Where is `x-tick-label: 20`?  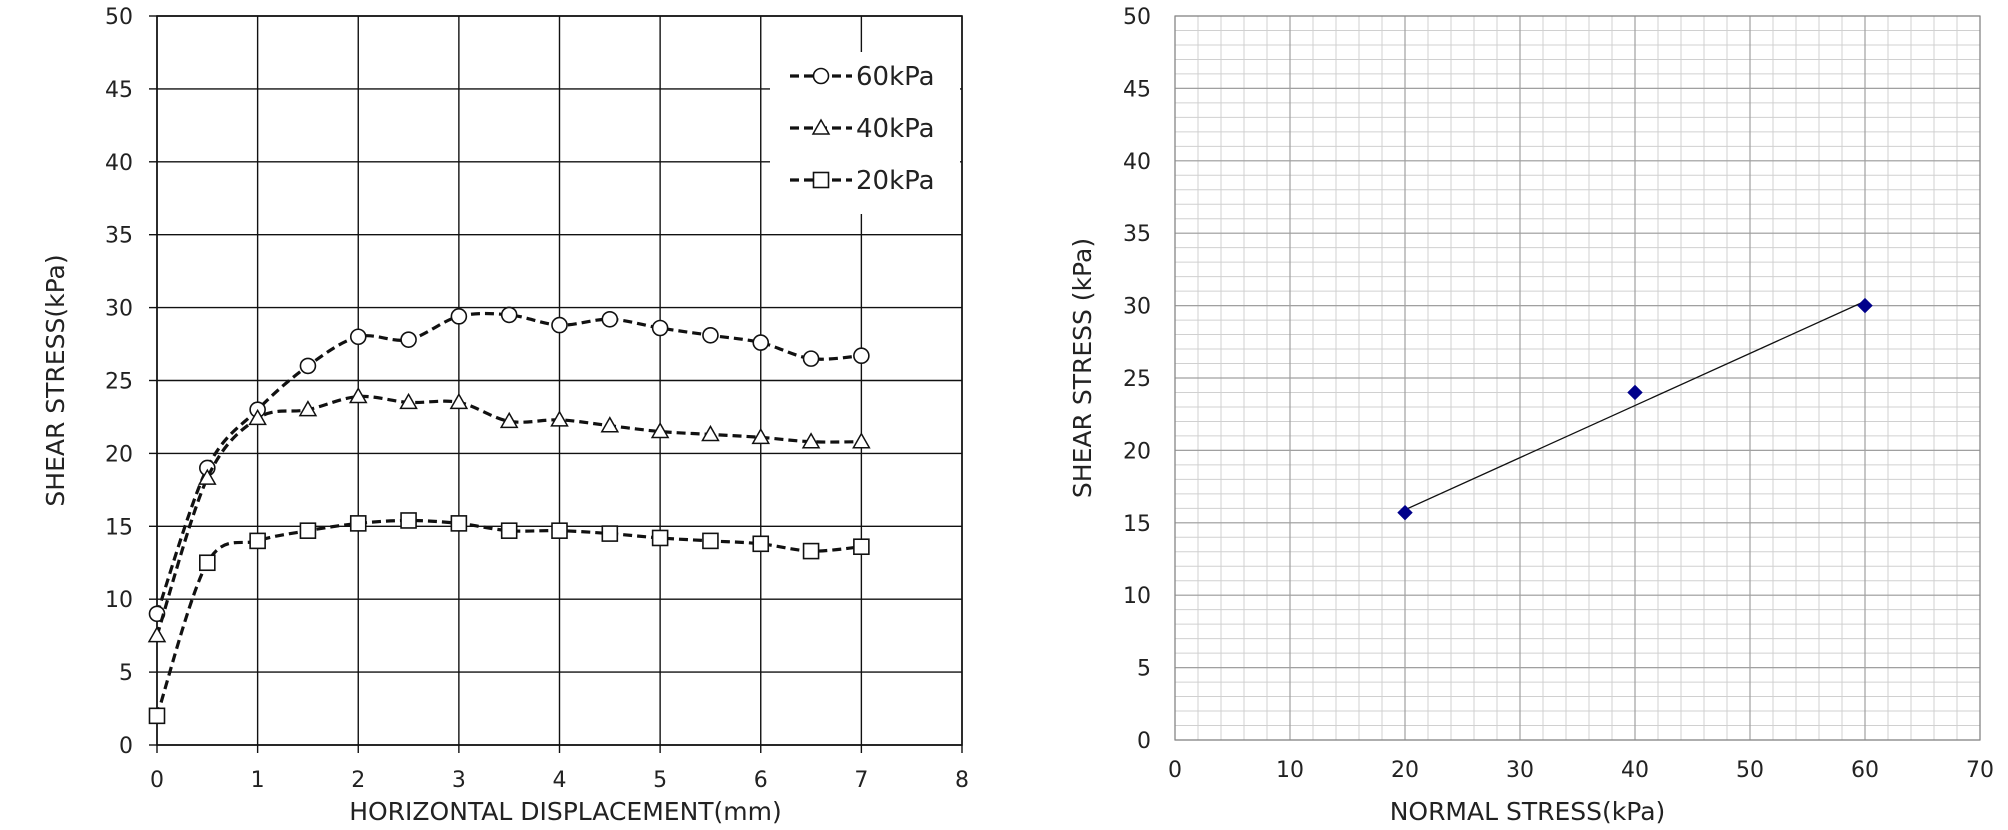 x-tick-label: 20 is located at coordinates (1405, 770).